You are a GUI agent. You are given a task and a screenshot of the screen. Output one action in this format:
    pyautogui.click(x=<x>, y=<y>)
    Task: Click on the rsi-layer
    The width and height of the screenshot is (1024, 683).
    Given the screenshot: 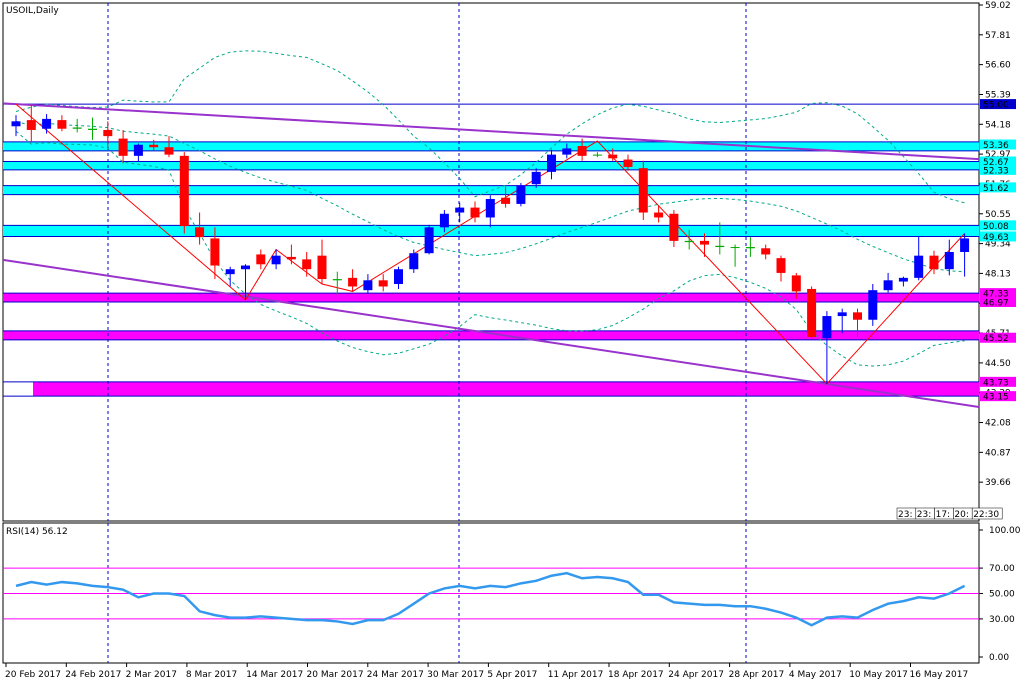 What is the action you would take?
    pyautogui.click(x=491, y=597)
    